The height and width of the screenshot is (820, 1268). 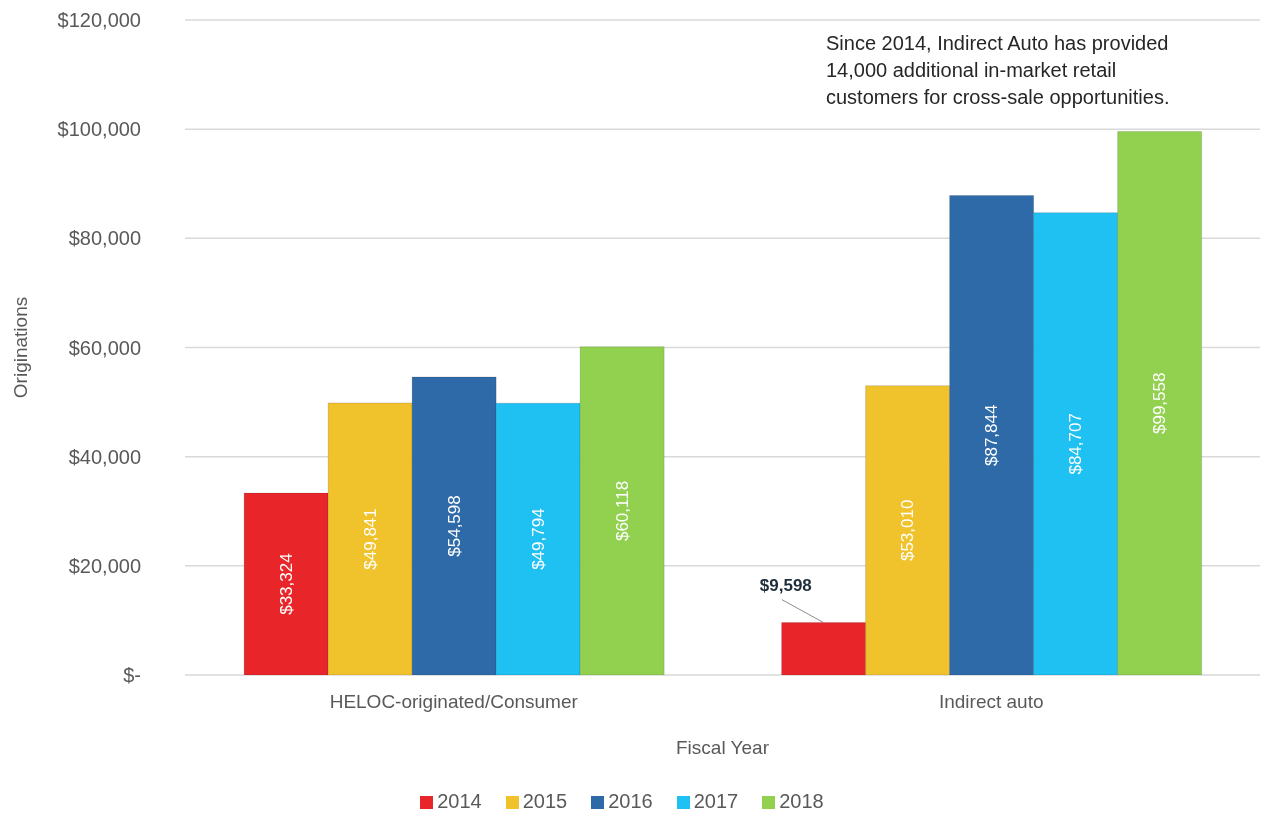 I want to click on y-tick-label: $20,000, so click(x=104, y=565).